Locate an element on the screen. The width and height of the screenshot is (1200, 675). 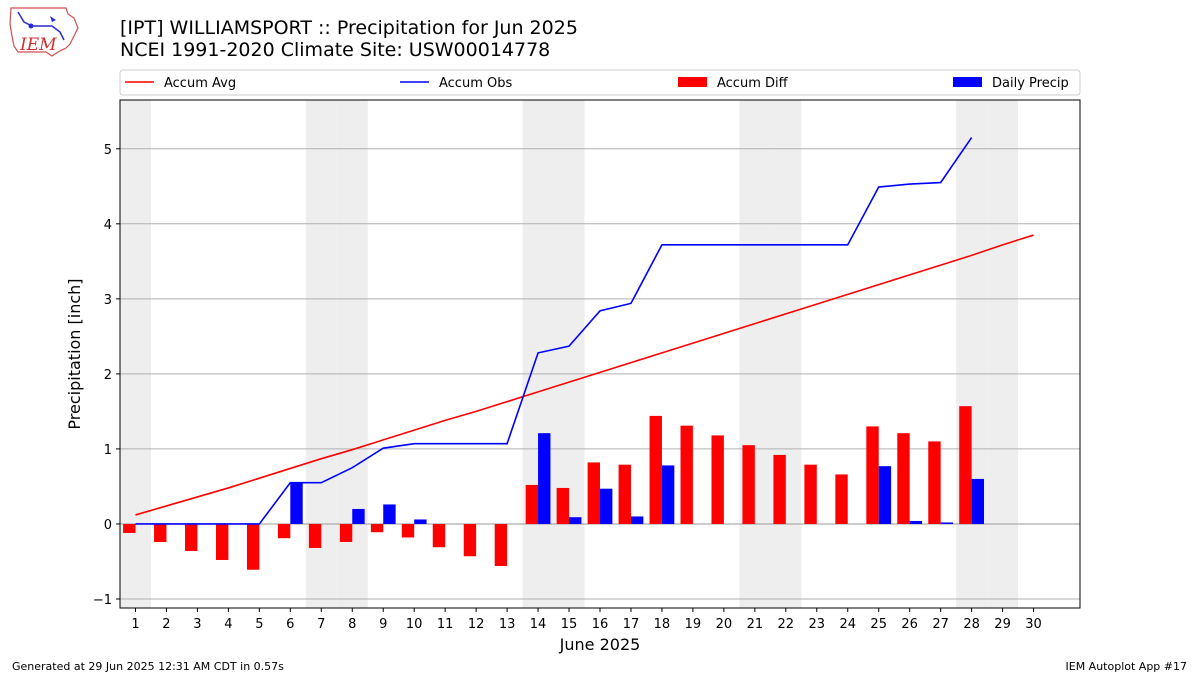
x-tick-label: 27 is located at coordinates (940, 624).